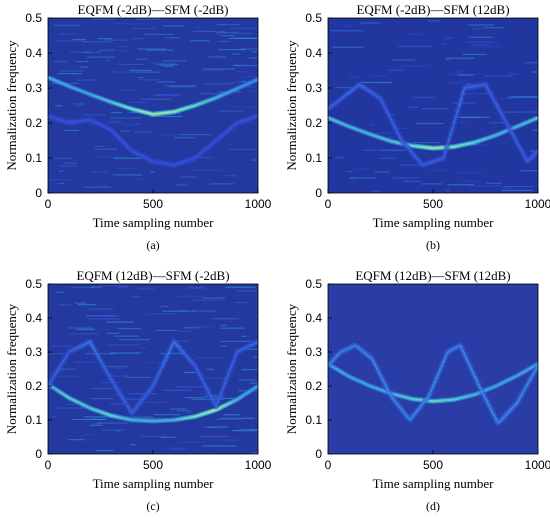  What do you see at coordinates (433, 506) in the screenshot?
I see `panel-caption: (d)` at bounding box center [433, 506].